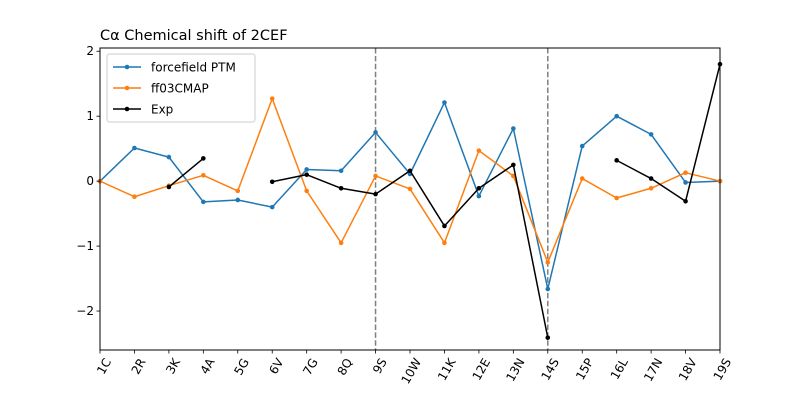 This screenshot has width=800, height=400. I want to click on data-point-forcefield-ptm-8Q, so click(341, 171).